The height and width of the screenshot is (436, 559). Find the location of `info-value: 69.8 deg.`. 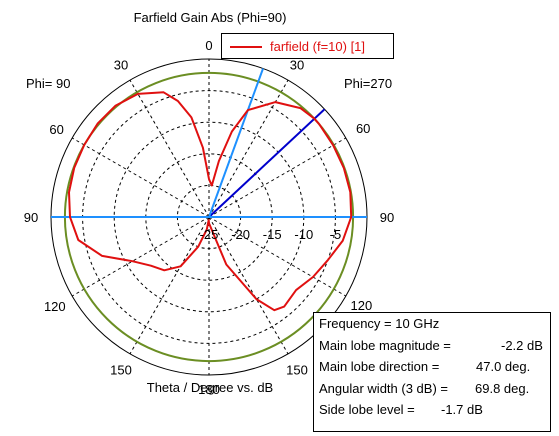

info-value: 69.8 deg. is located at coordinates (502, 388).